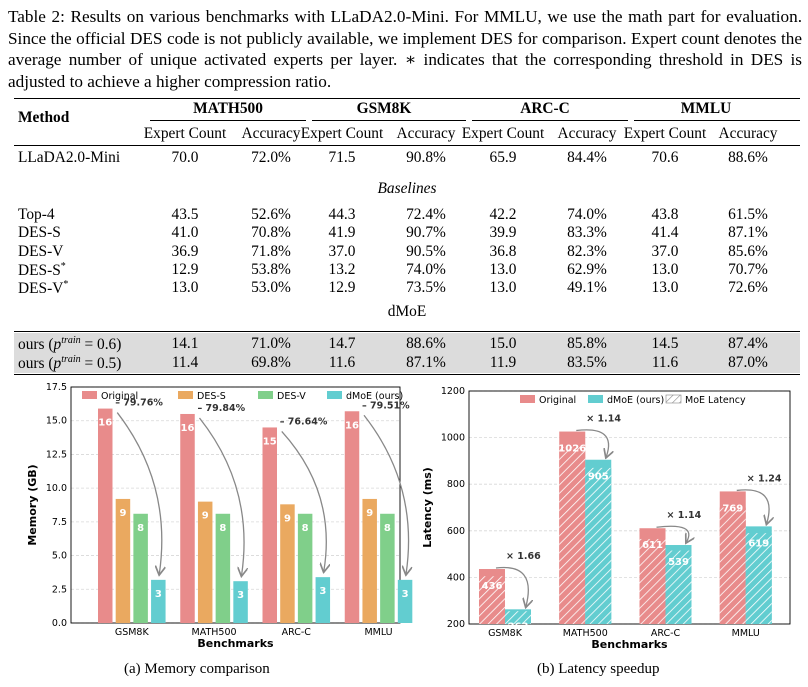 The image size is (808, 687). Describe the element at coordinates (587, 157) in the screenshot. I see `base-row-value: 84.4%` at that location.